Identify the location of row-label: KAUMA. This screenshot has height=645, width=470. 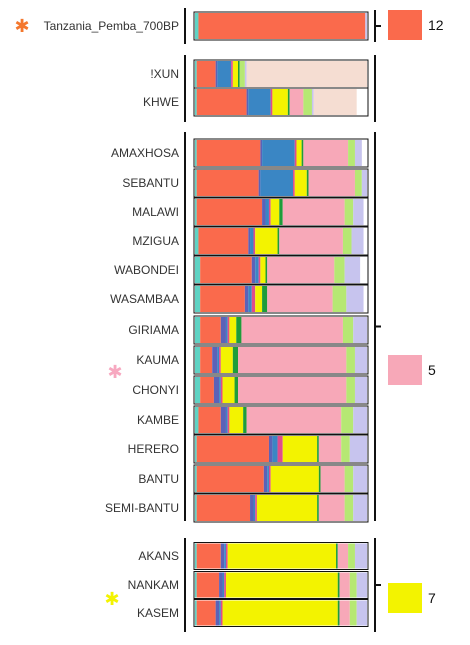
(157, 360).